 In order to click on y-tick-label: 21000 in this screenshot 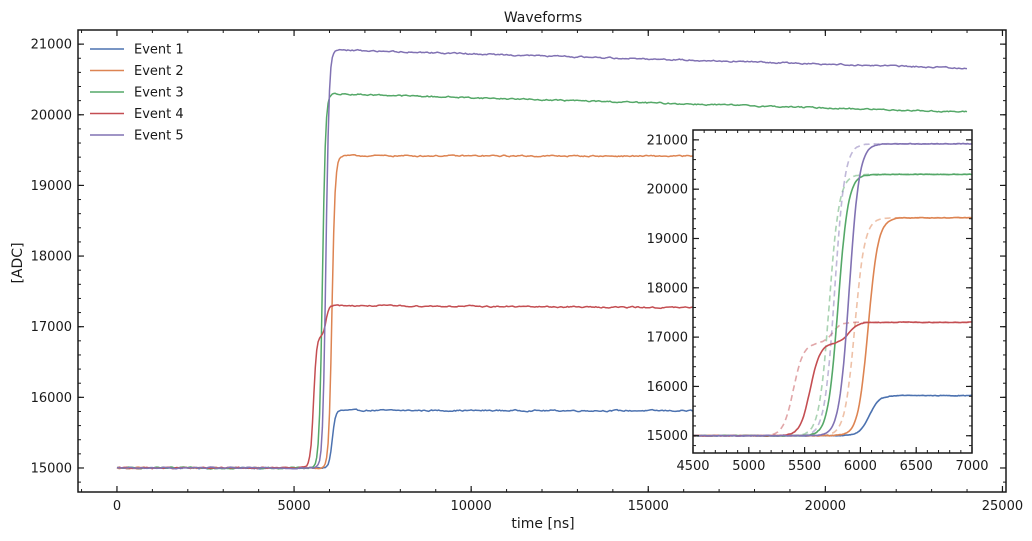, I will do `click(51, 45)`.